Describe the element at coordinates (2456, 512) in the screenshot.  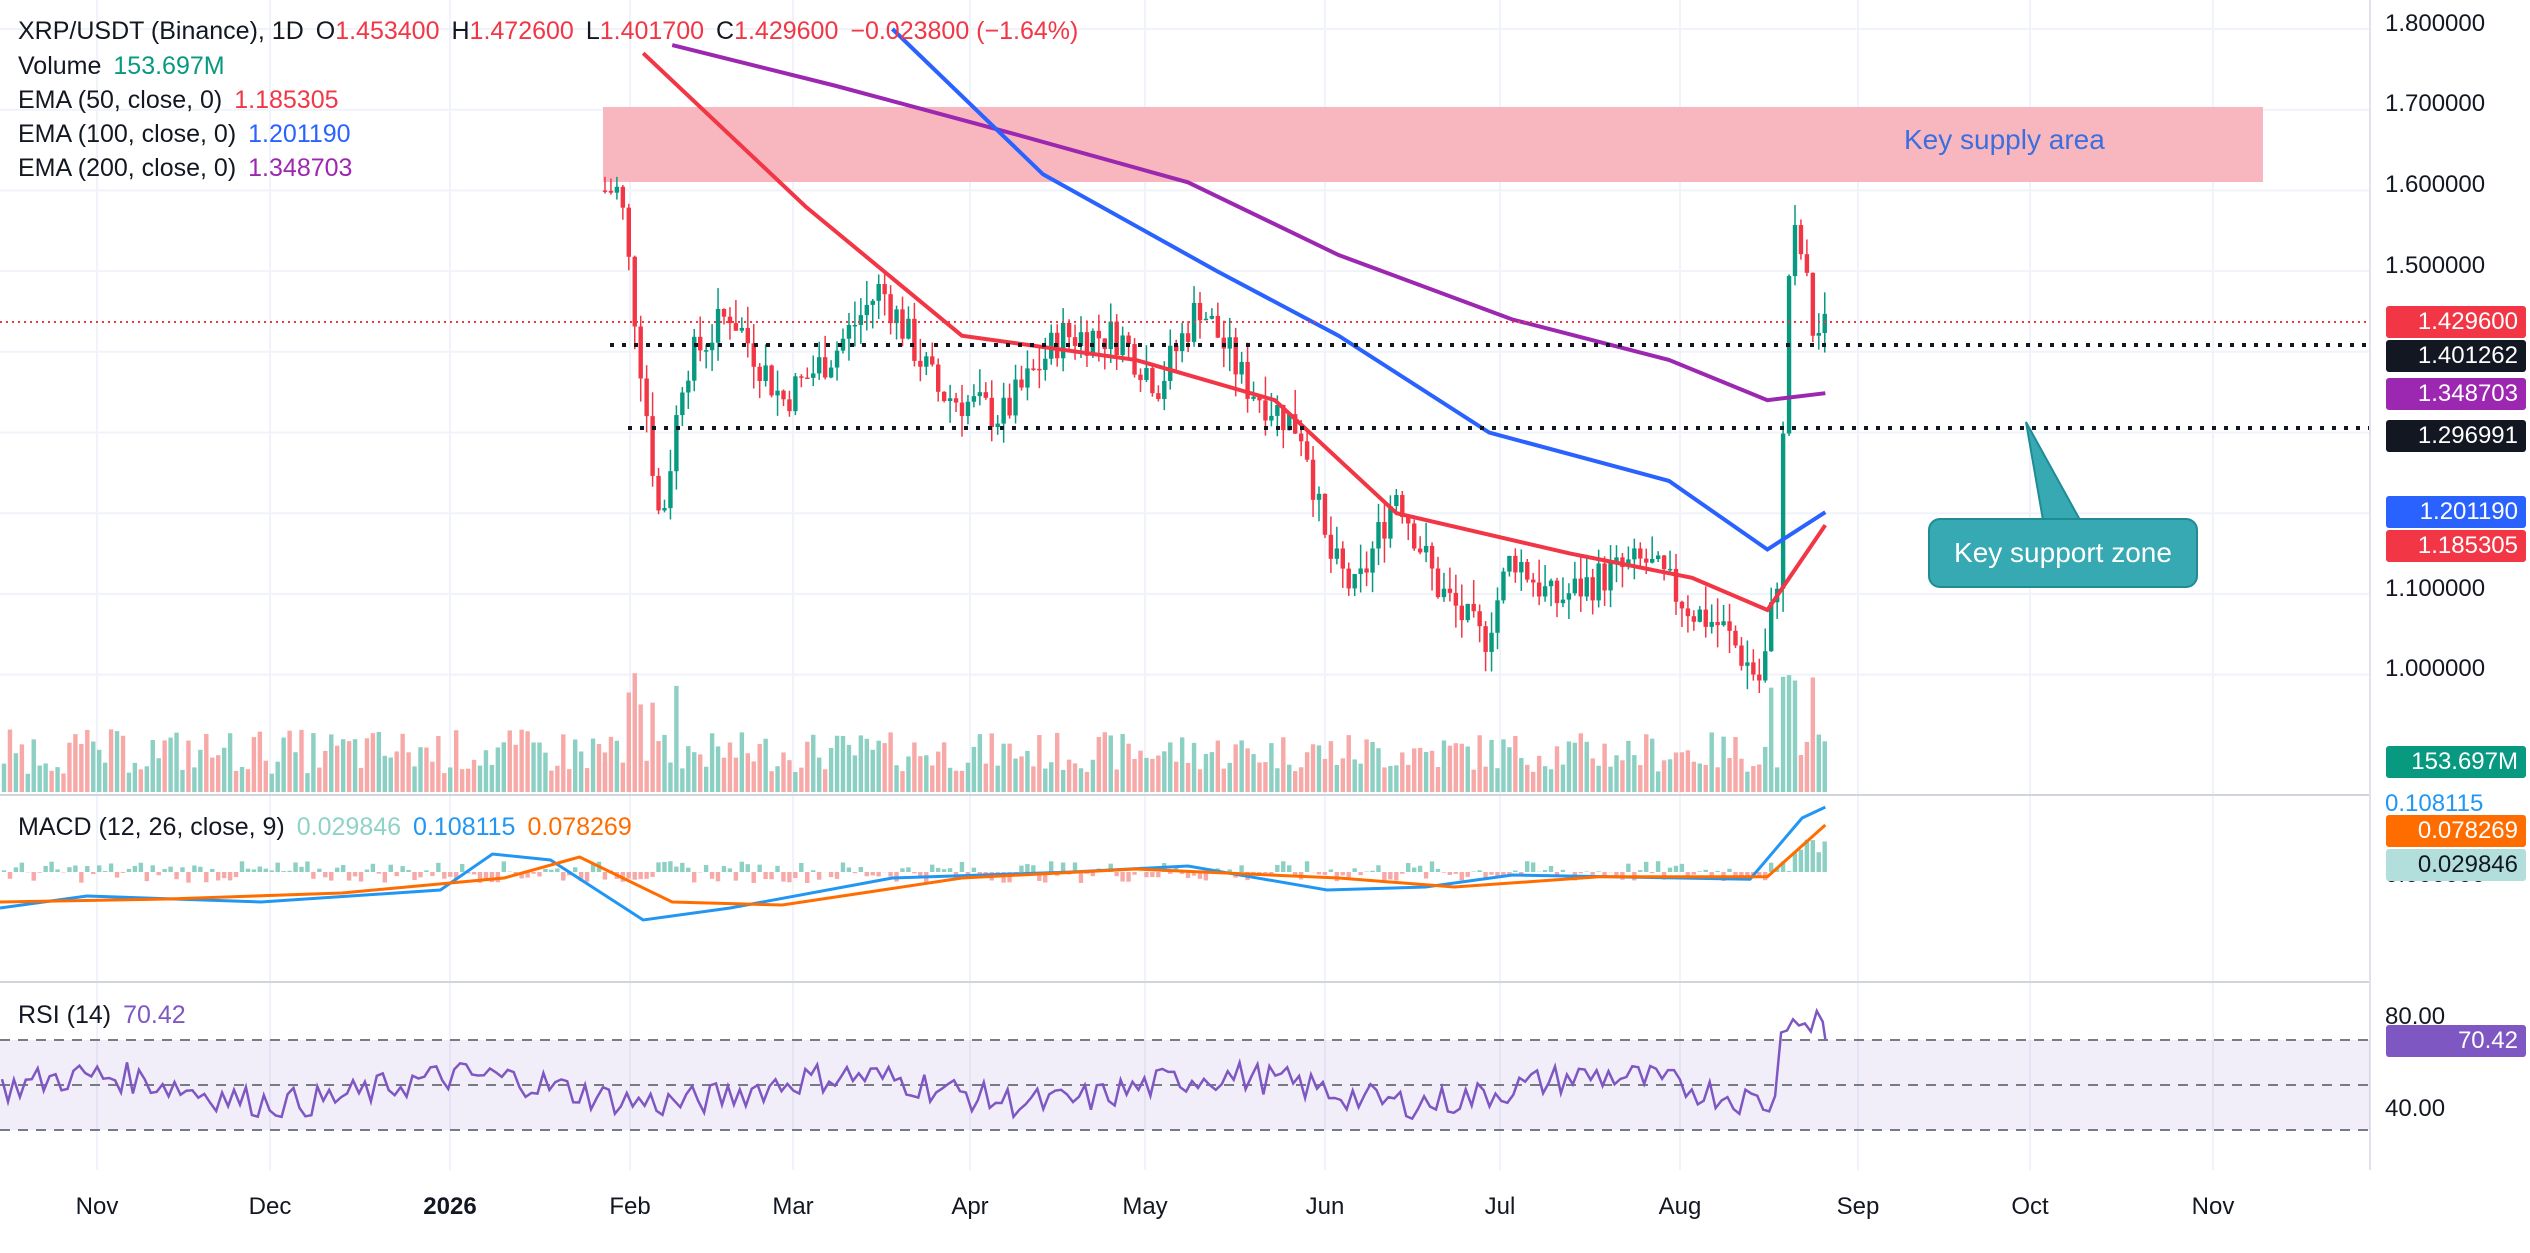
I see `ema100-tag: 1.201190` at that location.